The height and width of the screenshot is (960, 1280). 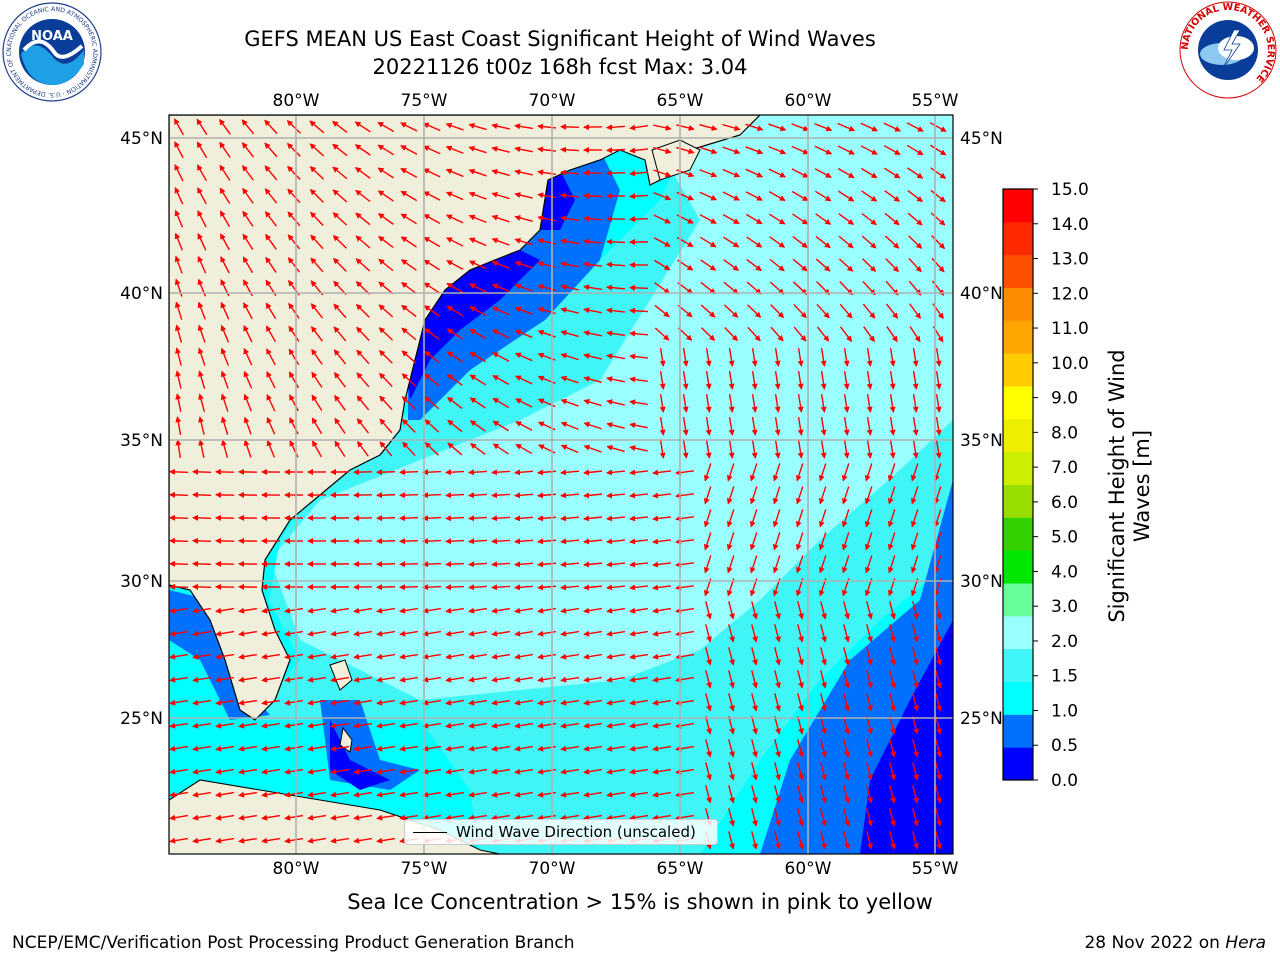 What do you see at coordinates (1064, 711) in the screenshot?
I see `colorbar-tick-label: 1.0` at bounding box center [1064, 711].